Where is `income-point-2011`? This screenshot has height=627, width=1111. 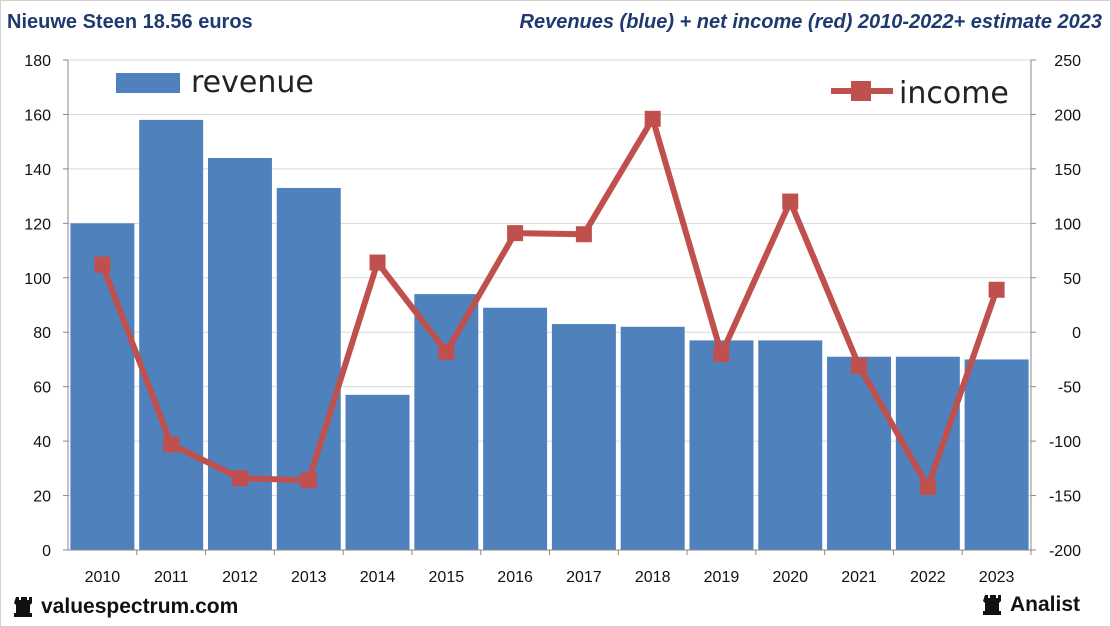
income-point-2011 is located at coordinates (171, 444).